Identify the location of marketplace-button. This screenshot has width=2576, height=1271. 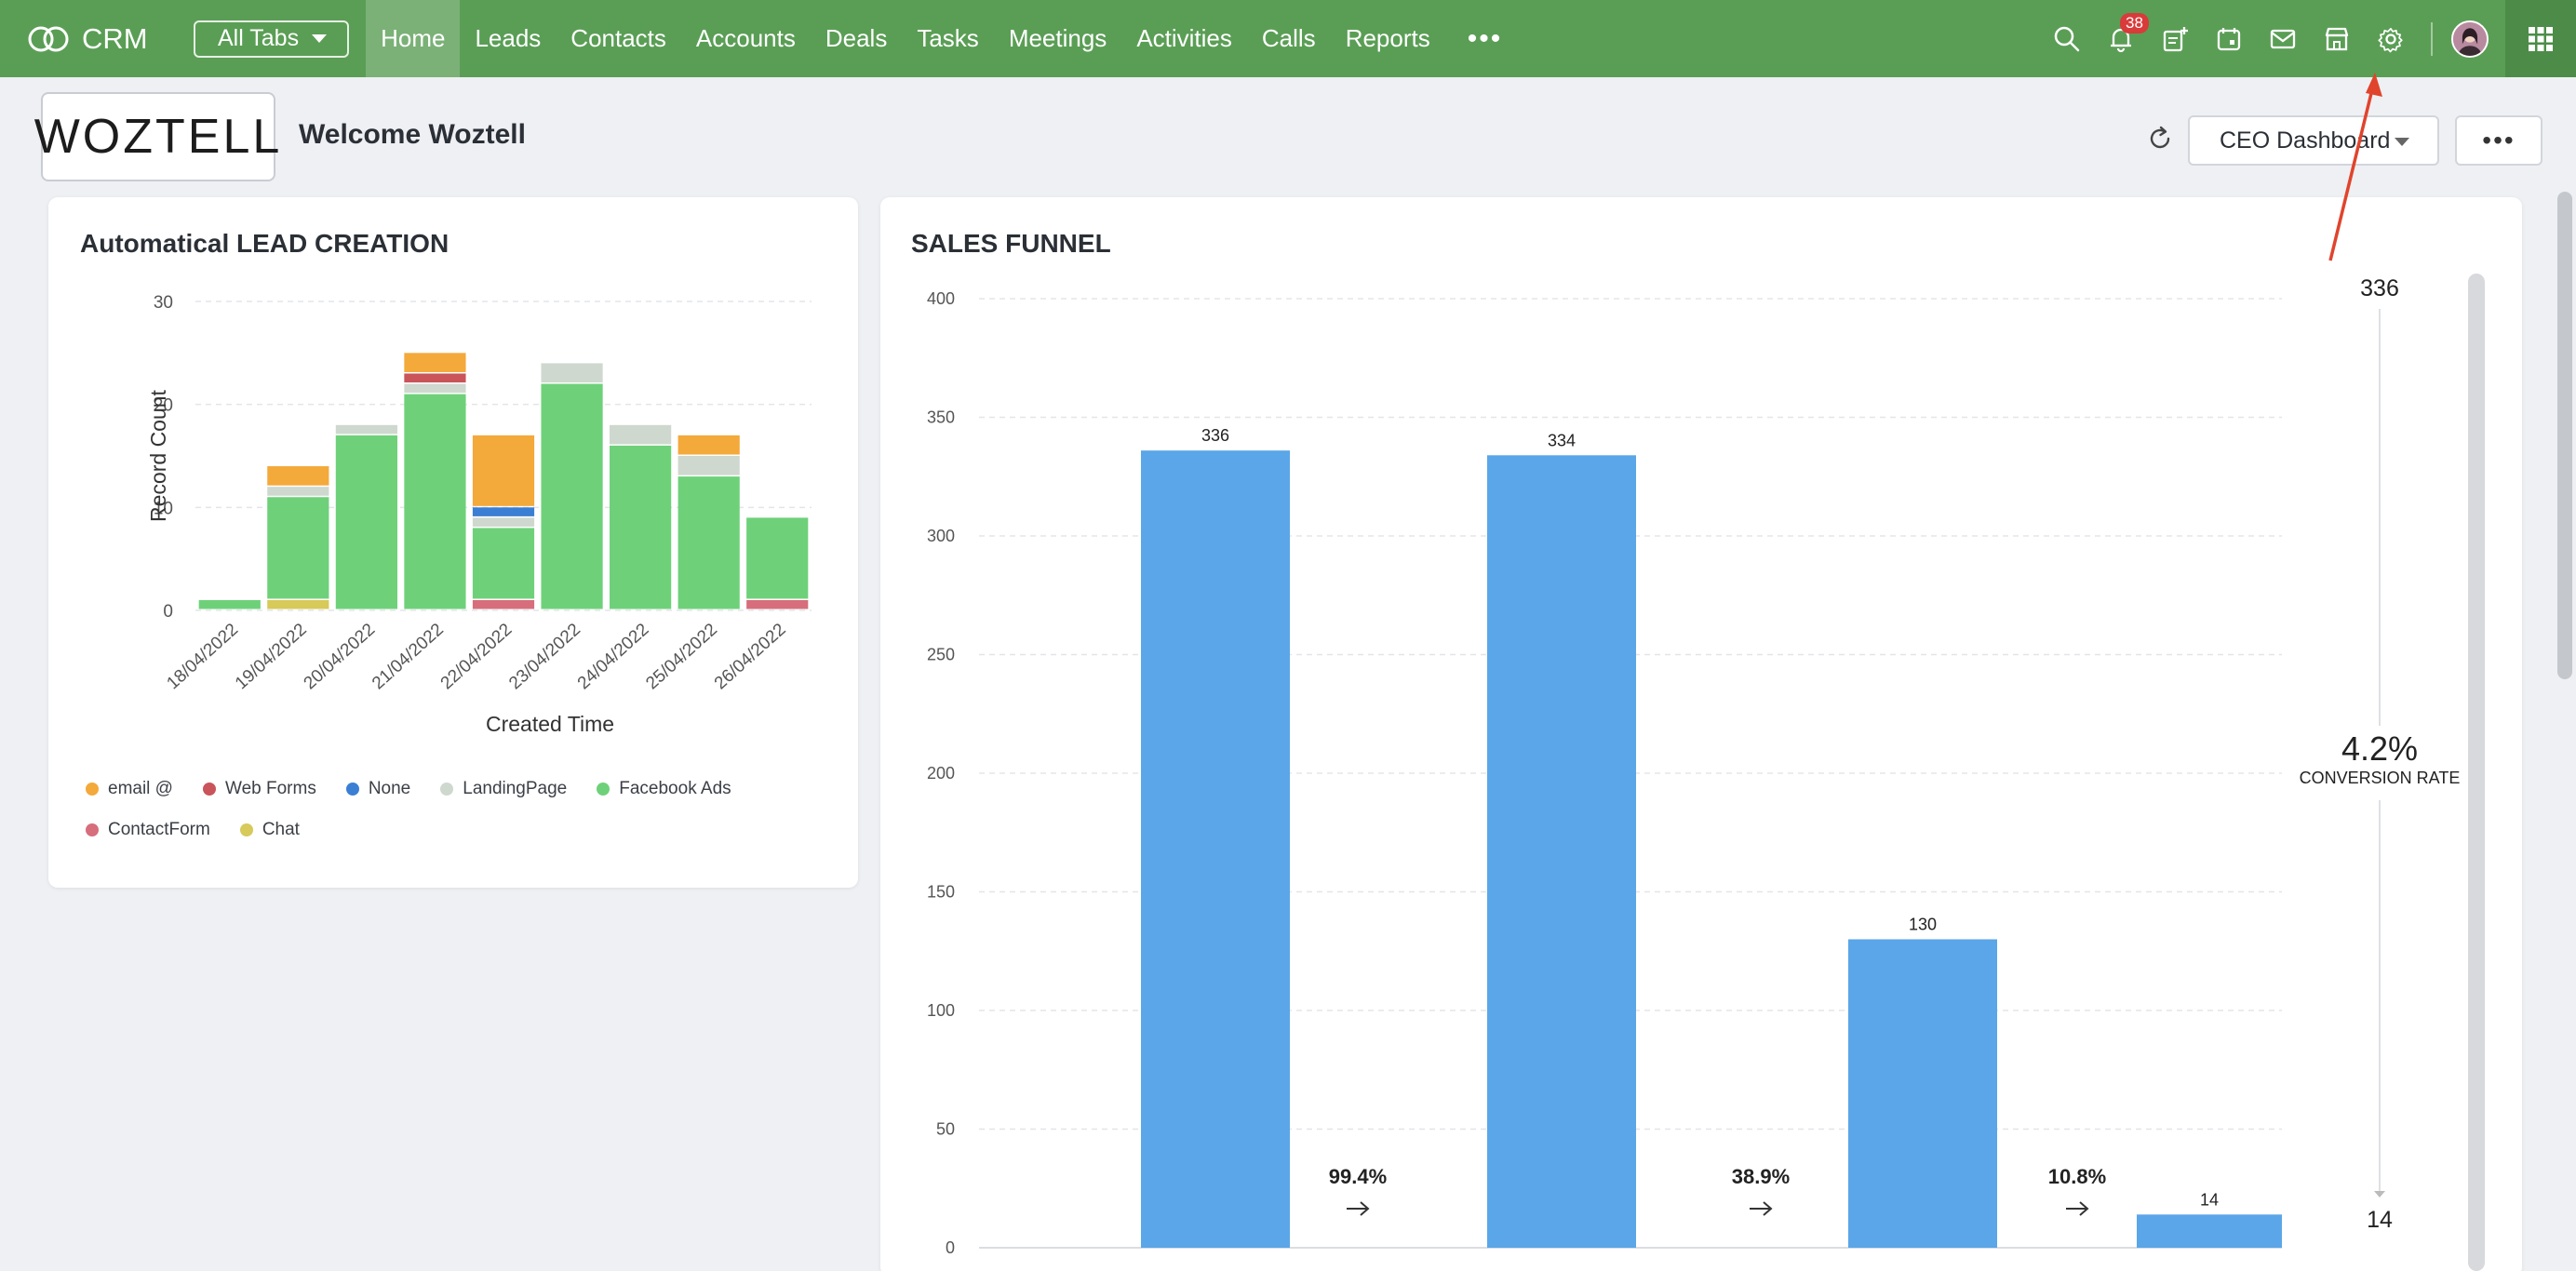
(2337, 38).